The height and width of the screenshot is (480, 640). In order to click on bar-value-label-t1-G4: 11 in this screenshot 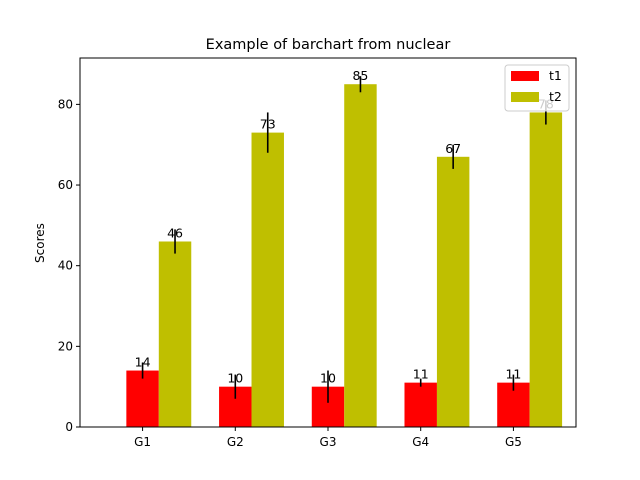, I will do `click(421, 374)`.